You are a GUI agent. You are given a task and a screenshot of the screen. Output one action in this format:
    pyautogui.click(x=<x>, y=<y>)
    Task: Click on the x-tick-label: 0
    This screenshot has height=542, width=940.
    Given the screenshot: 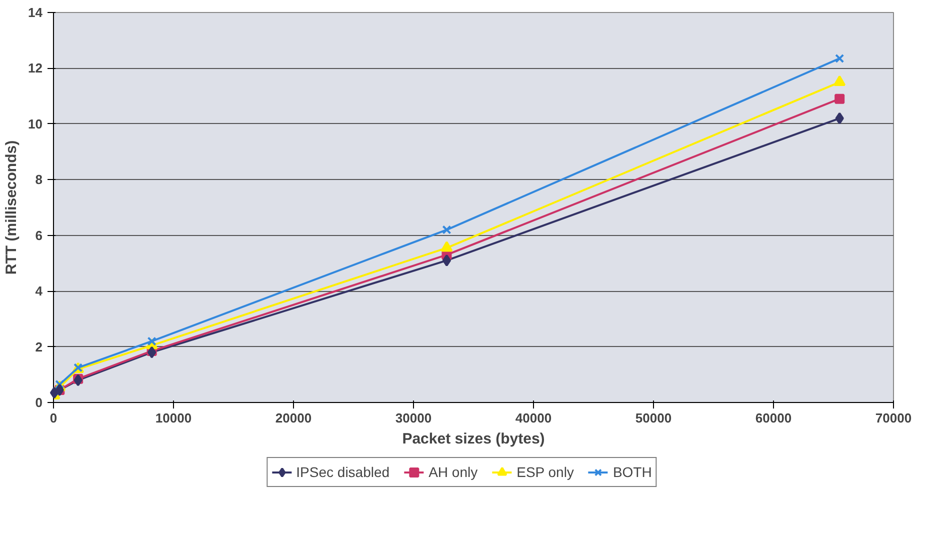 What is the action you would take?
    pyautogui.click(x=54, y=418)
    